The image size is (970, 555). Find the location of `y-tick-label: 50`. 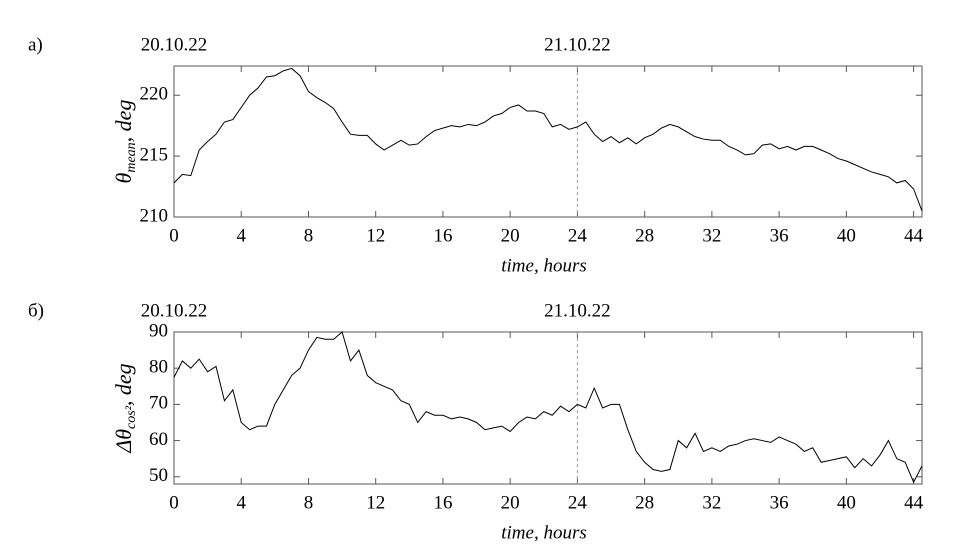

y-tick-label: 50 is located at coordinates (158, 475).